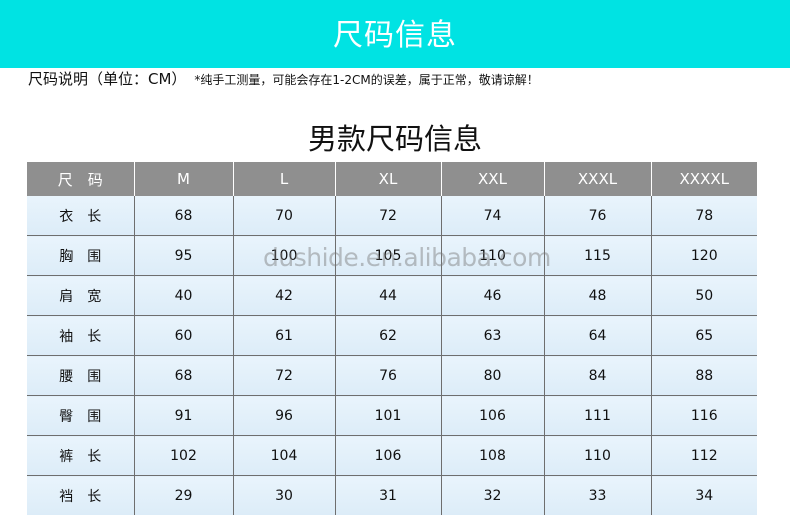 The image size is (790, 515). What do you see at coordinates (597, 256) in the screenshot?
I see `measurement-value: 115` at bounding box center [597, 256].